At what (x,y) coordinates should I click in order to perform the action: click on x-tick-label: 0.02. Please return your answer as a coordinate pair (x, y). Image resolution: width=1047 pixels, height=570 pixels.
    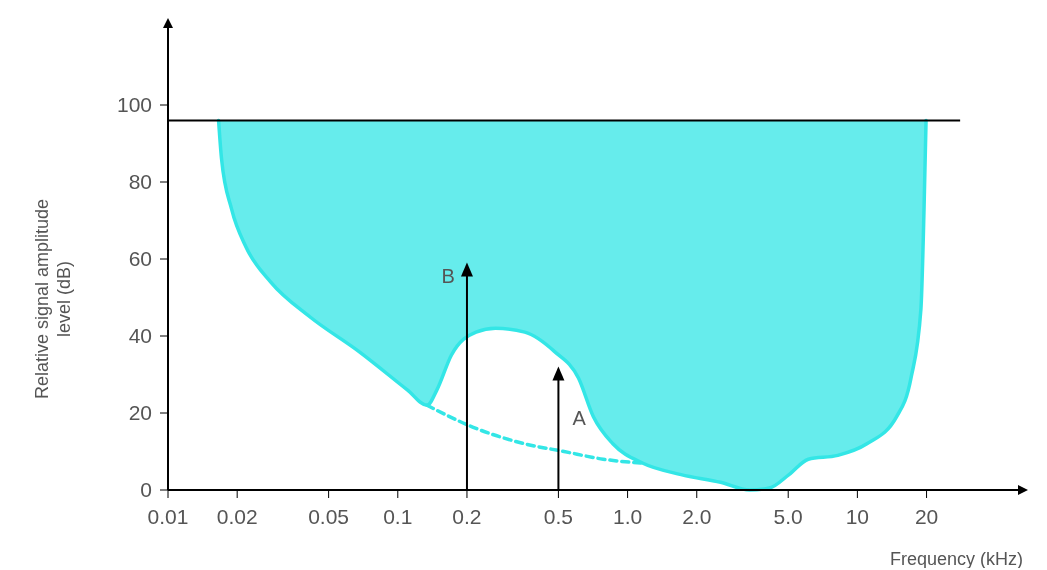
    Looking at the image, I should click on (237, 516).